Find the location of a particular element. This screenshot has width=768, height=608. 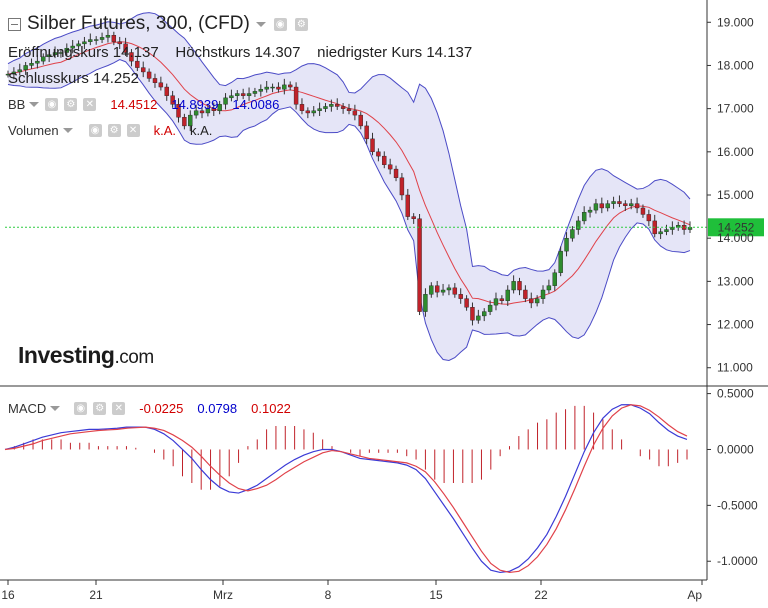

x-tick-label: Ap is located at coordinates (694, 595).